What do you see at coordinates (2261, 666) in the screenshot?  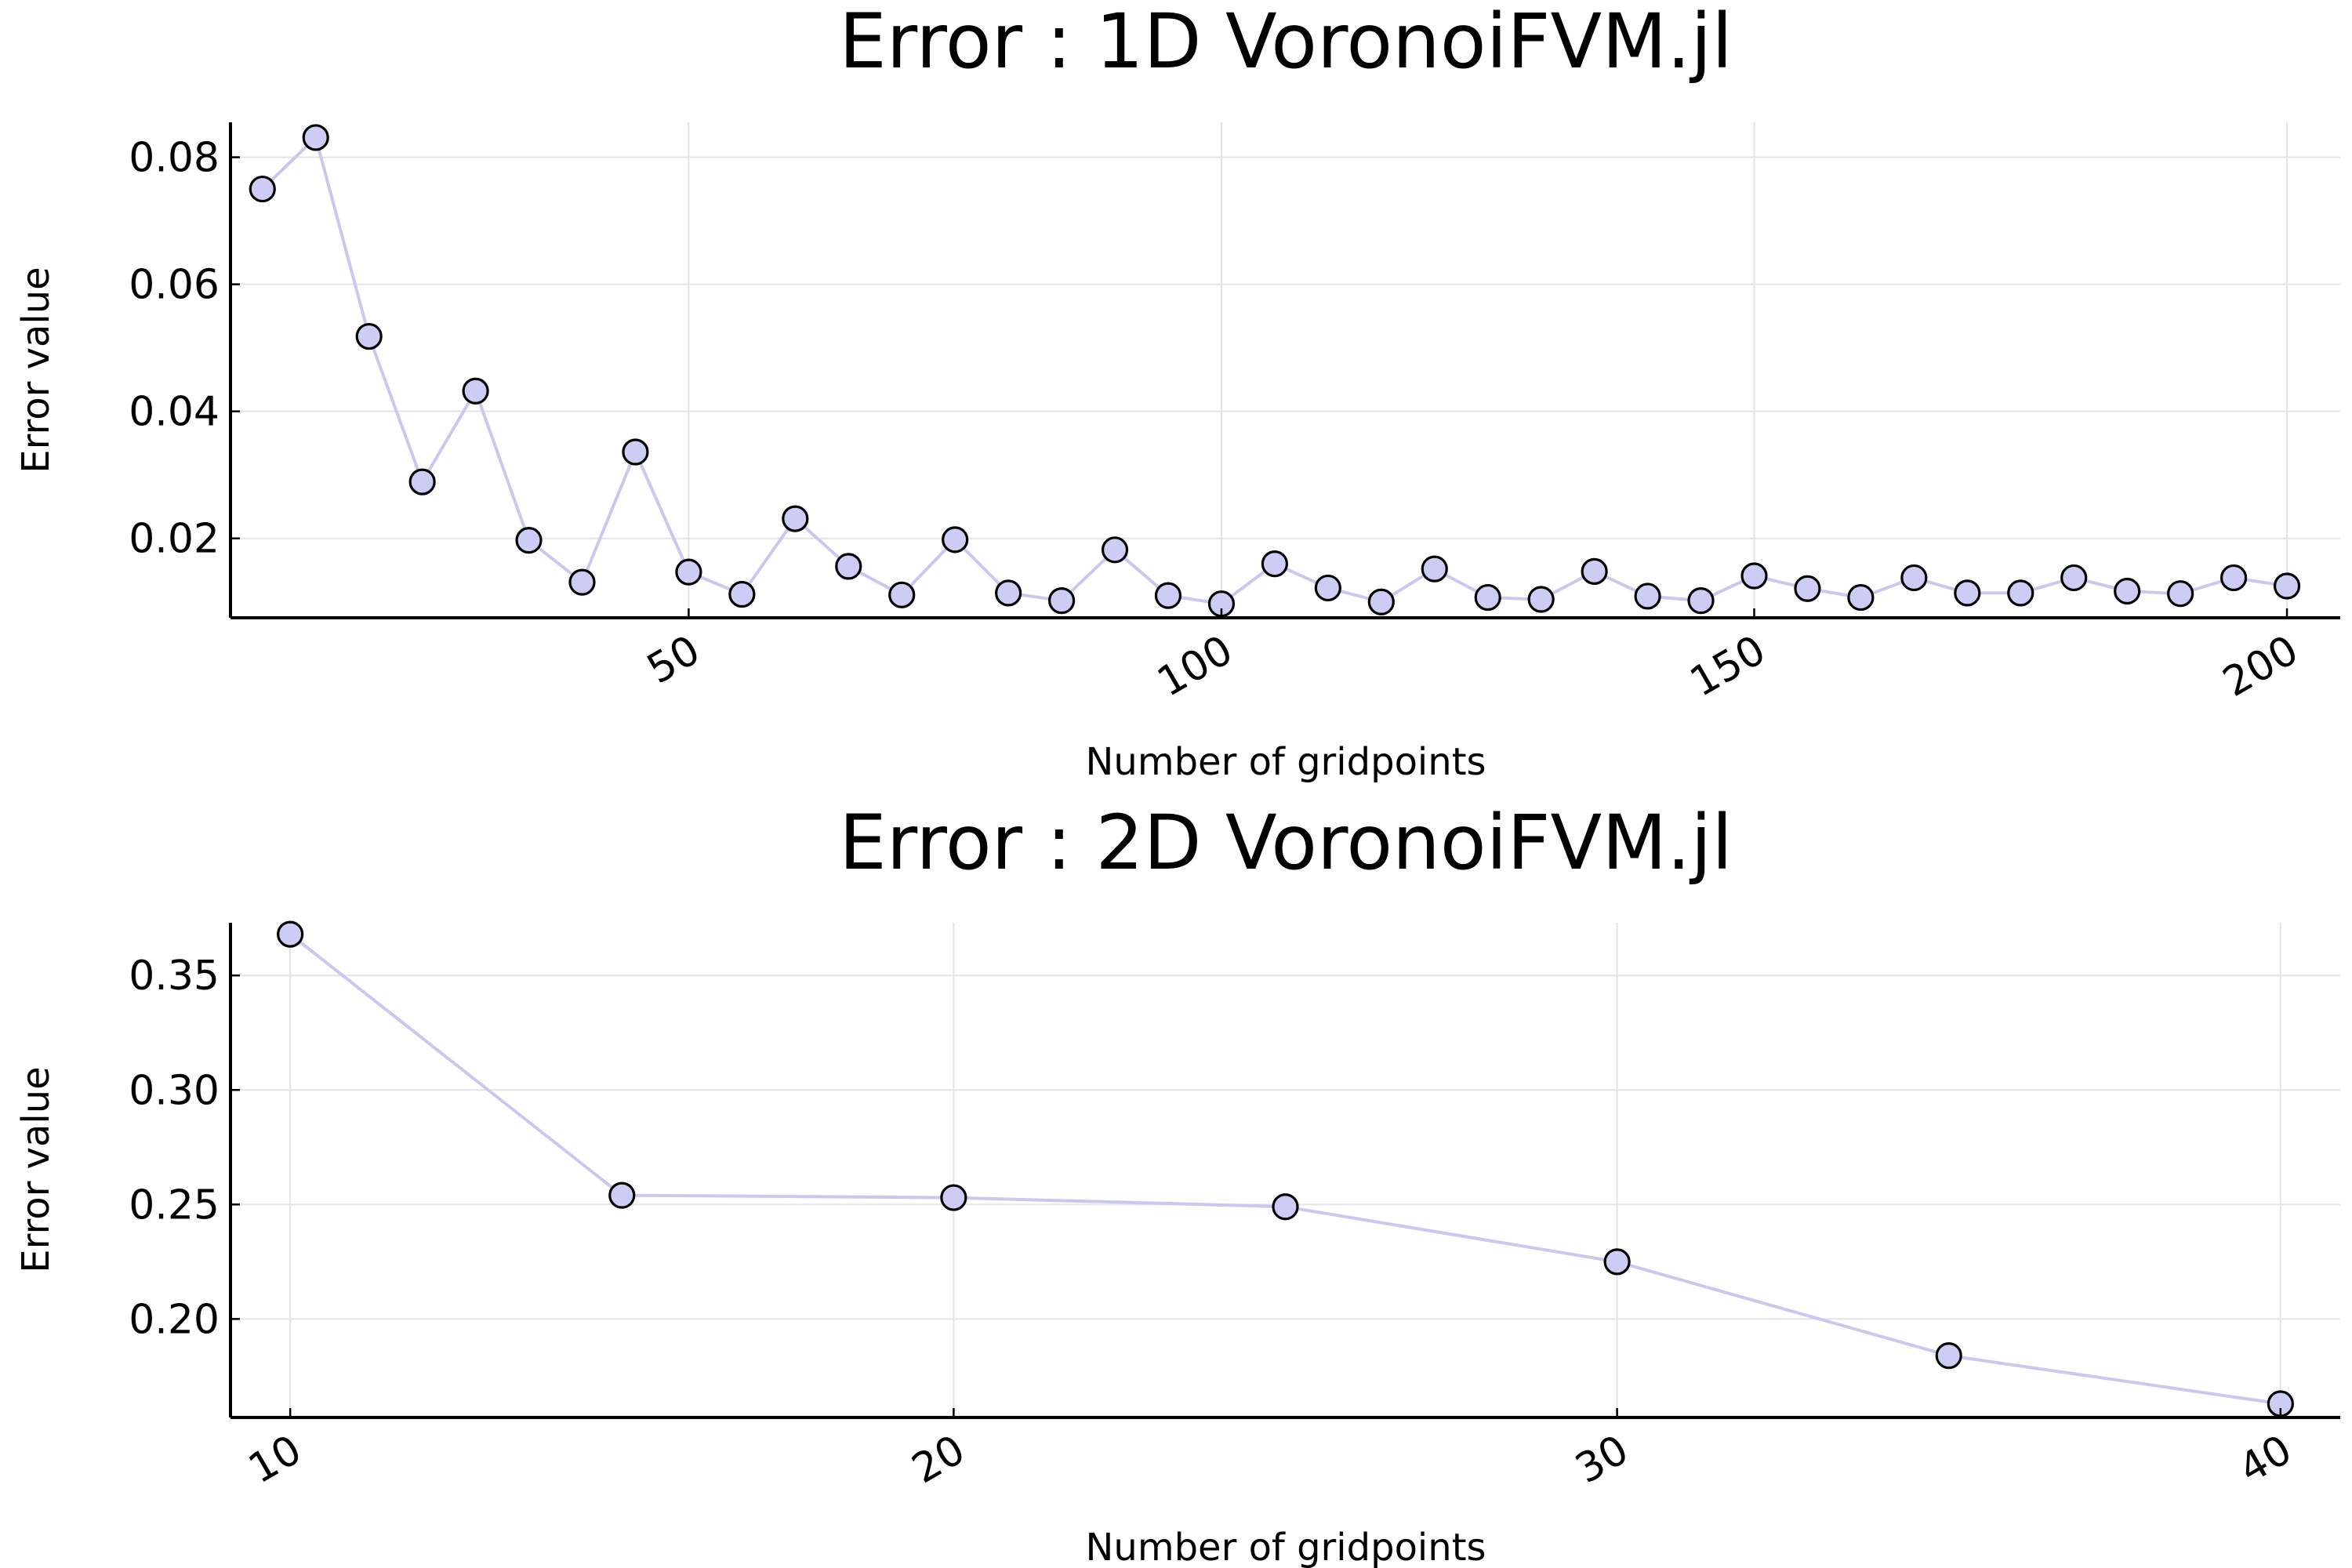 I see `x-tick-label: 200` at bounding box center [2261, 666].